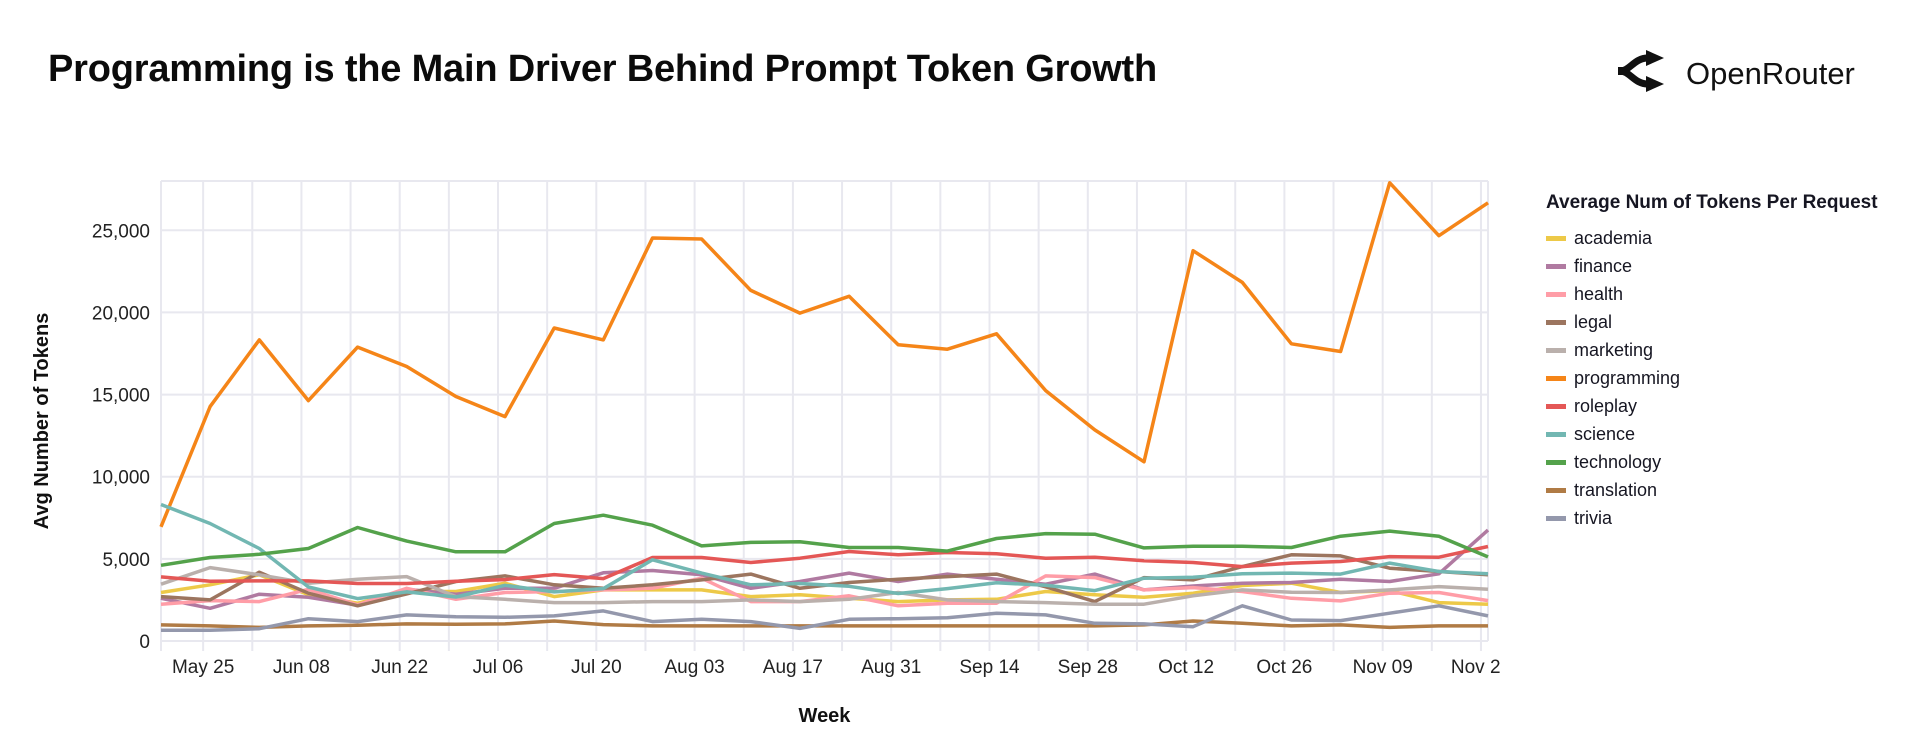 The height and width of the screenshot is (732, 1928). Describe the element at coordinates (399, 667) in the screenshot. I see `x-tick-label: Jun 22` at that location.